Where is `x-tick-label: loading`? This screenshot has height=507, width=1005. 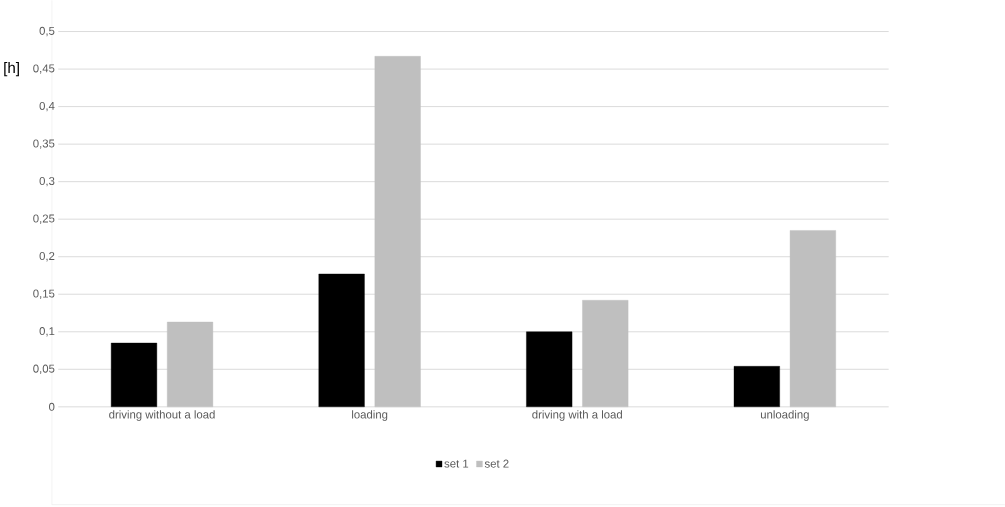
x-tick-label: loading is located at coordinates (370, 415).